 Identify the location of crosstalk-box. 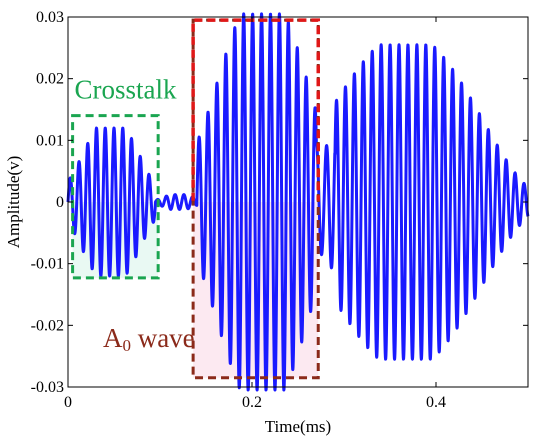
(115, 197).